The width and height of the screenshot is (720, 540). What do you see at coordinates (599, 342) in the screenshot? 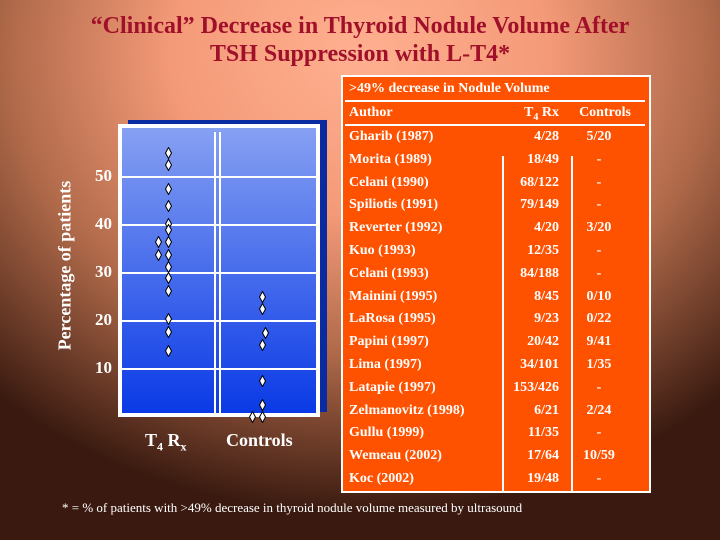
I see `cell-controls: 9/41` at bounding box center [599, 342].